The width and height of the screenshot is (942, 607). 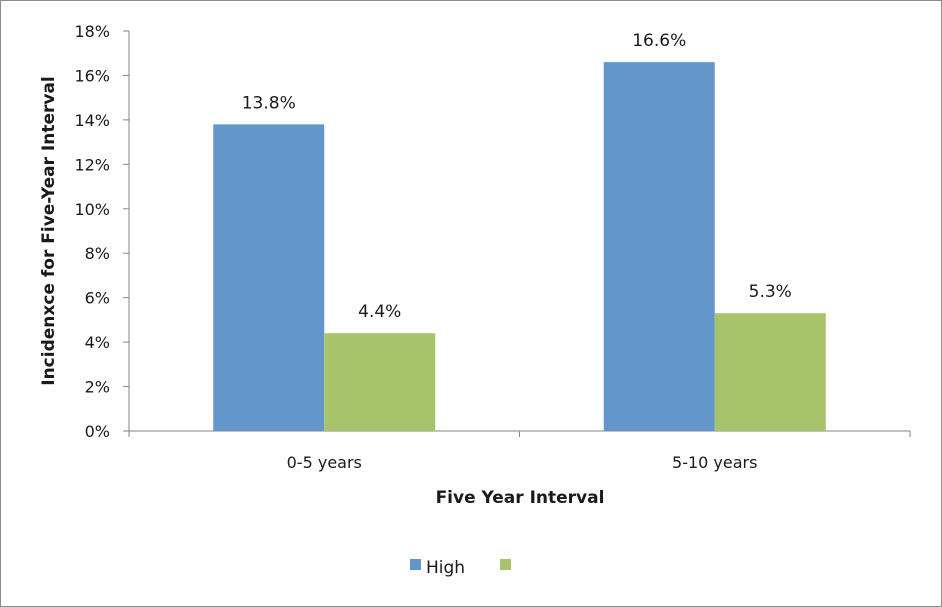 What do you see at coordinates (97, 342) in the screenshot?
I see `y-tick-label: 4%` at bounding box center [97, 342].